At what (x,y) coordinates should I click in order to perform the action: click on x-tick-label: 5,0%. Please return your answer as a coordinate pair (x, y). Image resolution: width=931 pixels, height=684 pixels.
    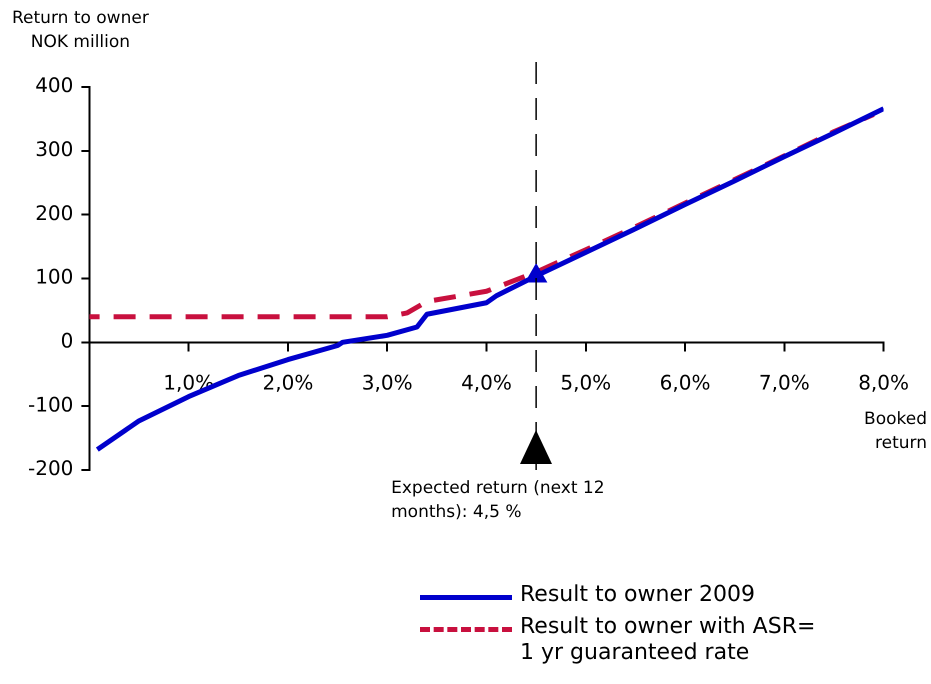
    Looking at the image, I should click on (586, 382).